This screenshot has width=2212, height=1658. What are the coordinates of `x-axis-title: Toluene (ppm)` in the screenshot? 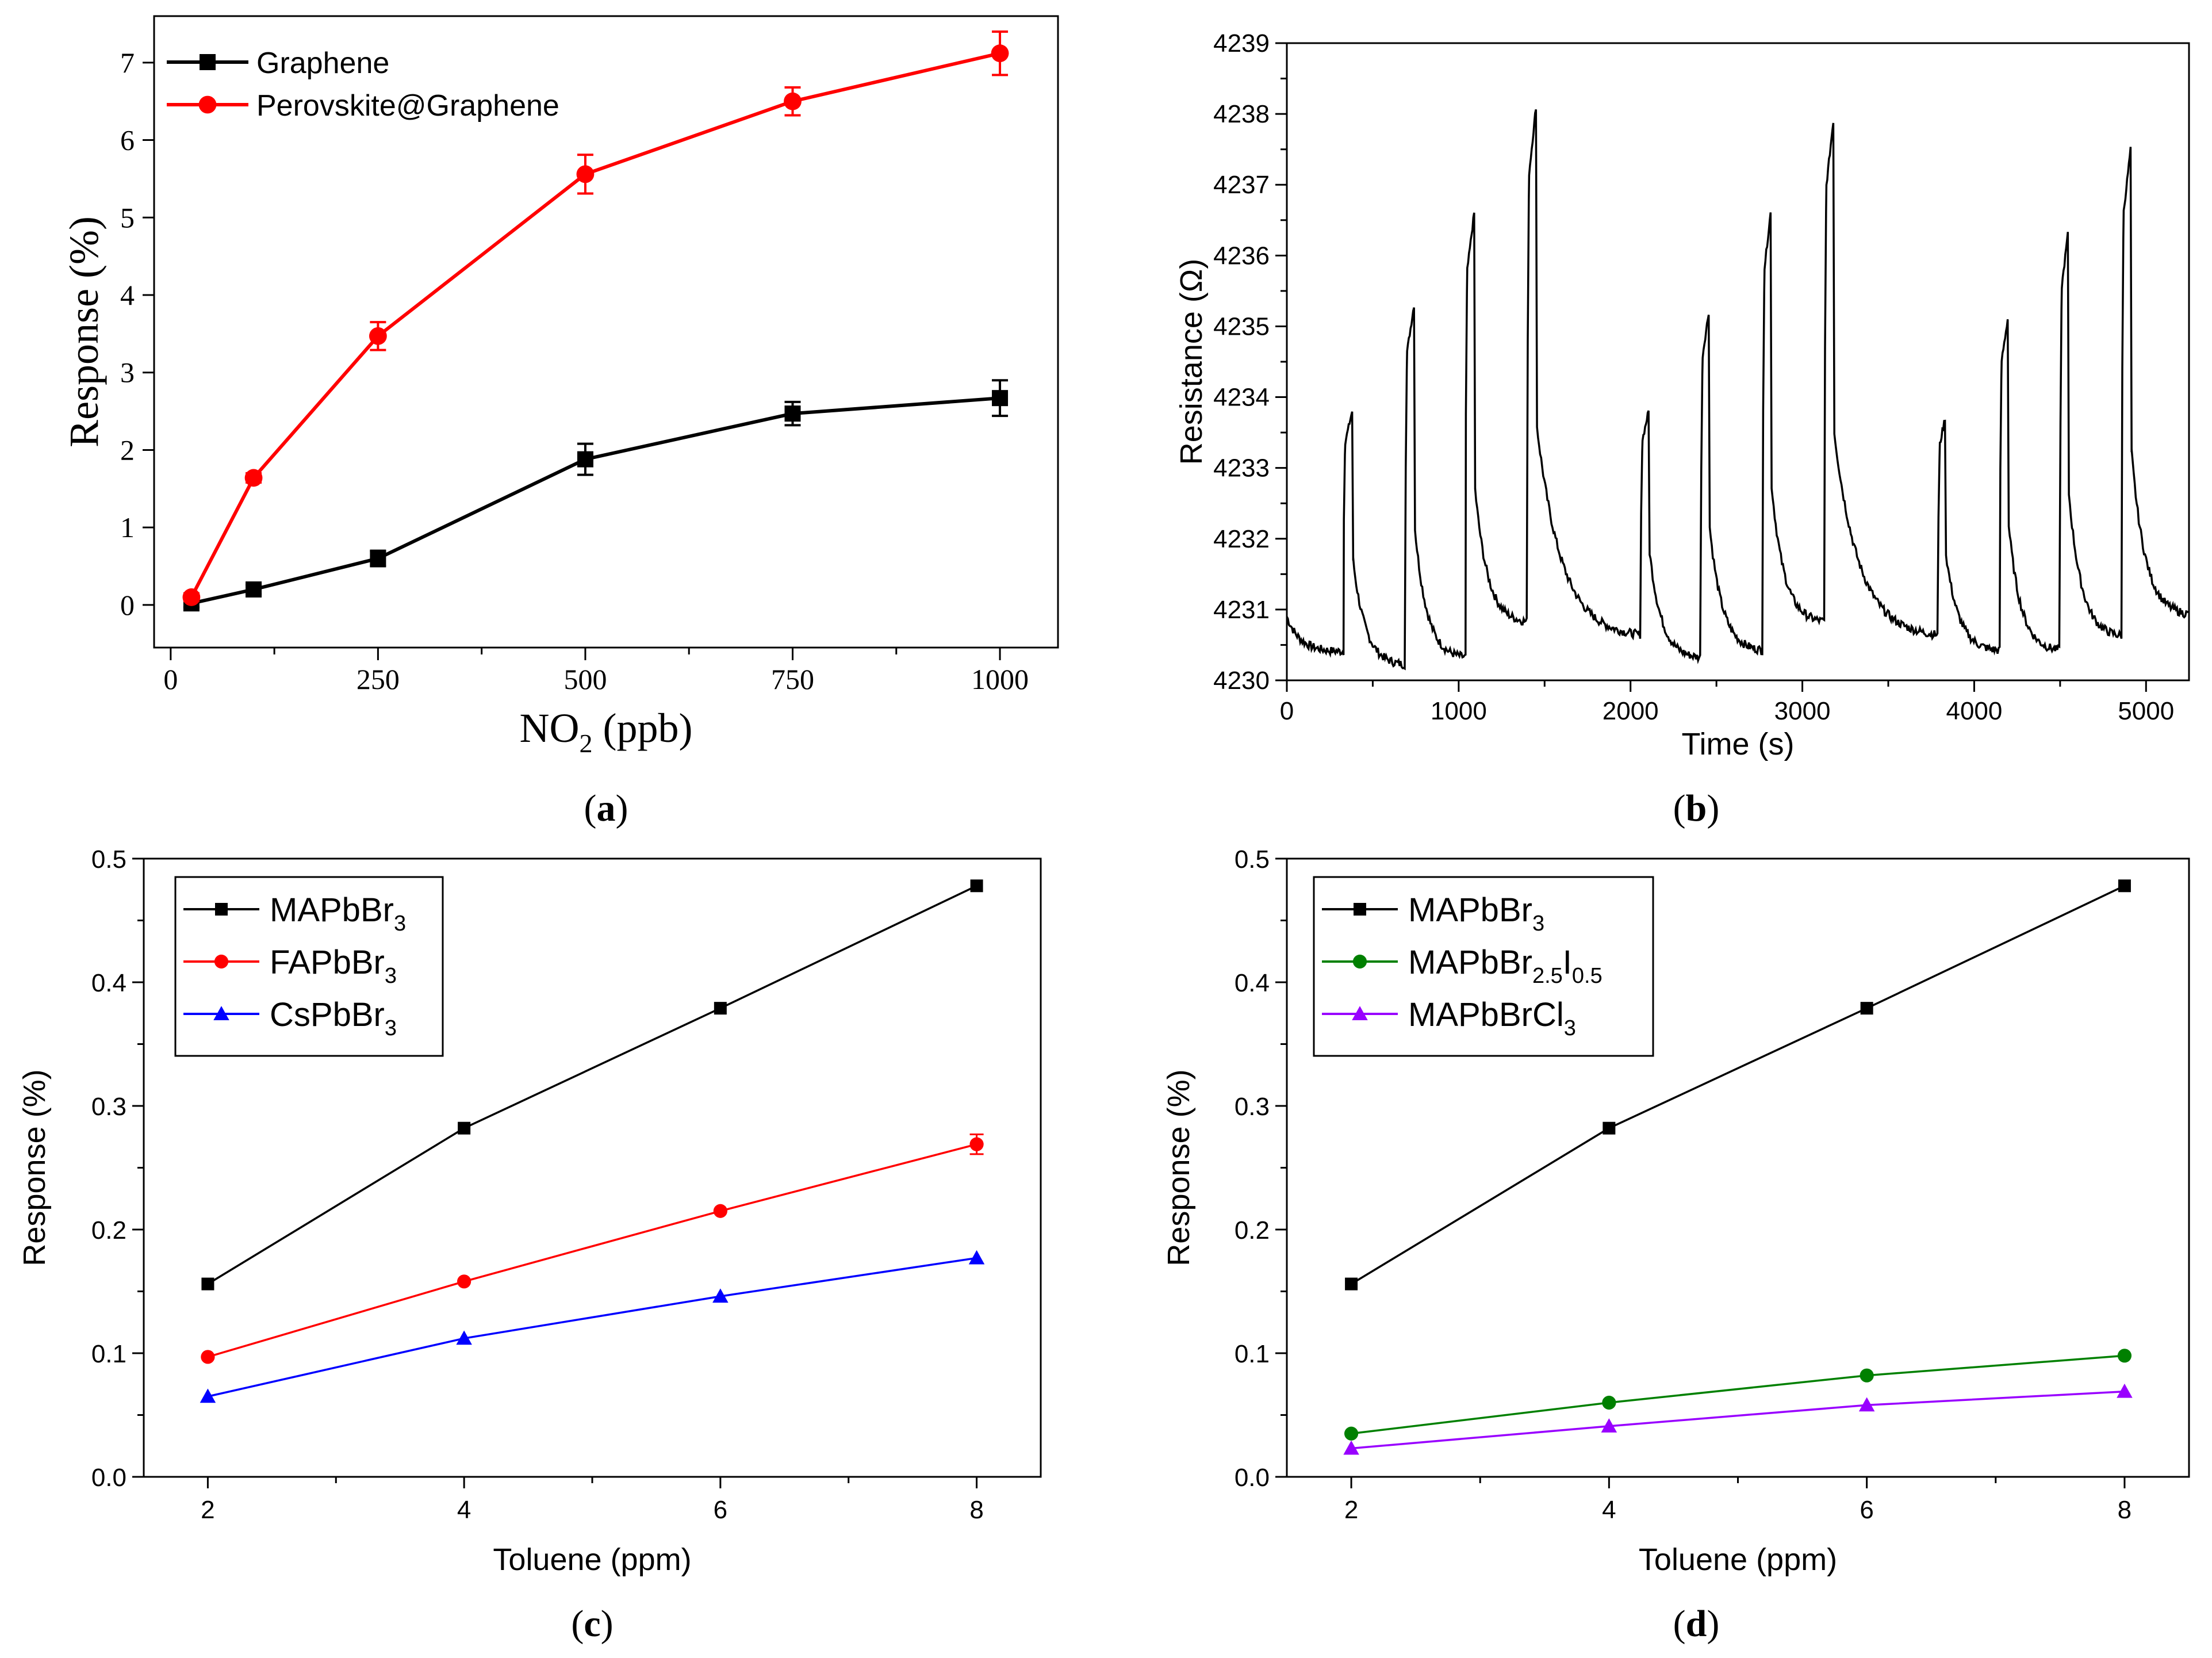 It's located at (592, 1560).